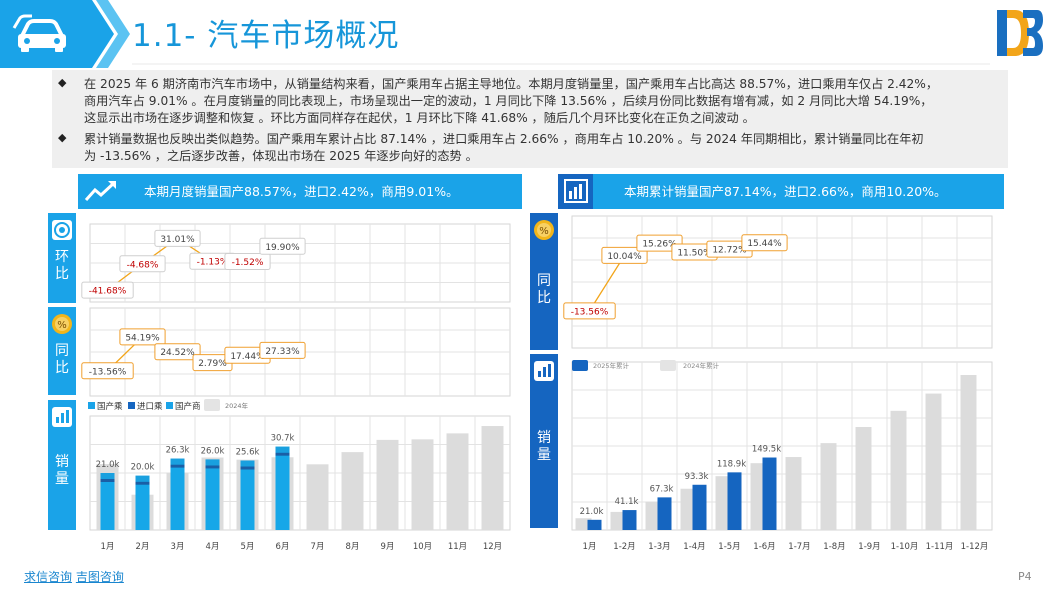  What do you see at coordinates (237, 405) in the screenshot?
I see `legend-label: 2024年` at bounding box center [237, 405].